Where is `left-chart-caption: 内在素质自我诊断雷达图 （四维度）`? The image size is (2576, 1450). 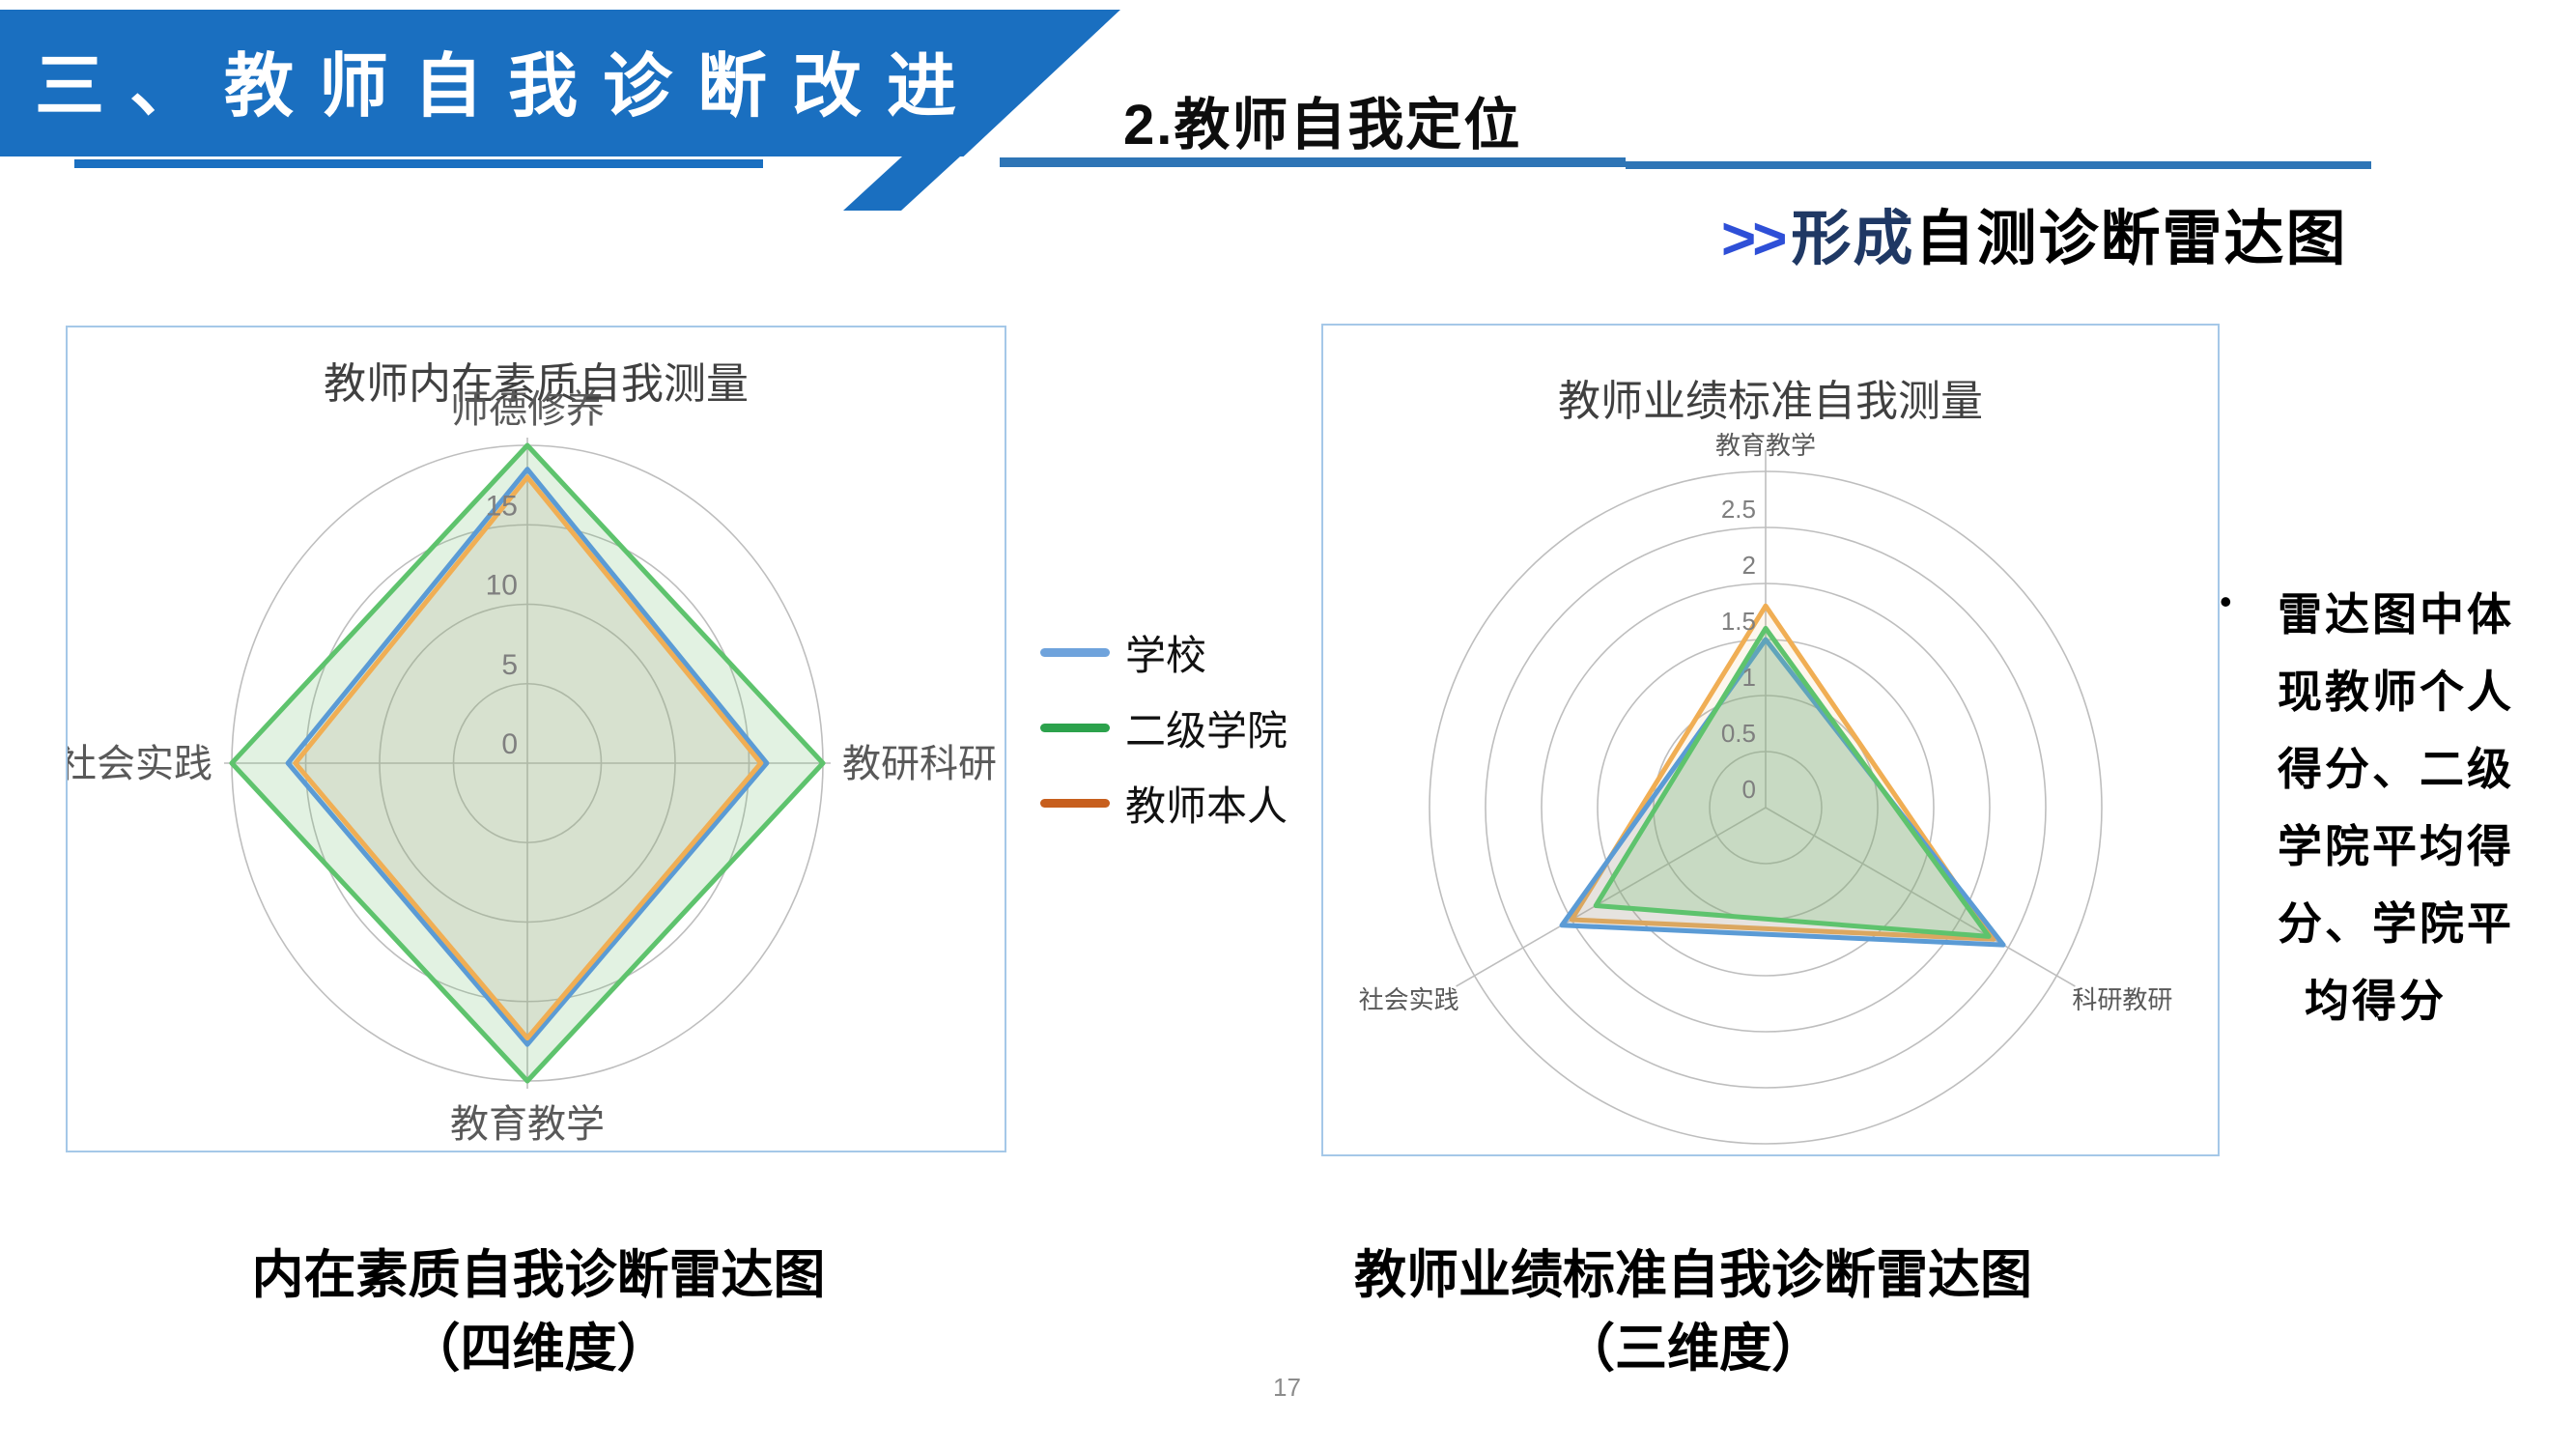 left-chart-caption: 内在素质自我诊断雷达图 （四维度） is located at coordinates (538, 1311).